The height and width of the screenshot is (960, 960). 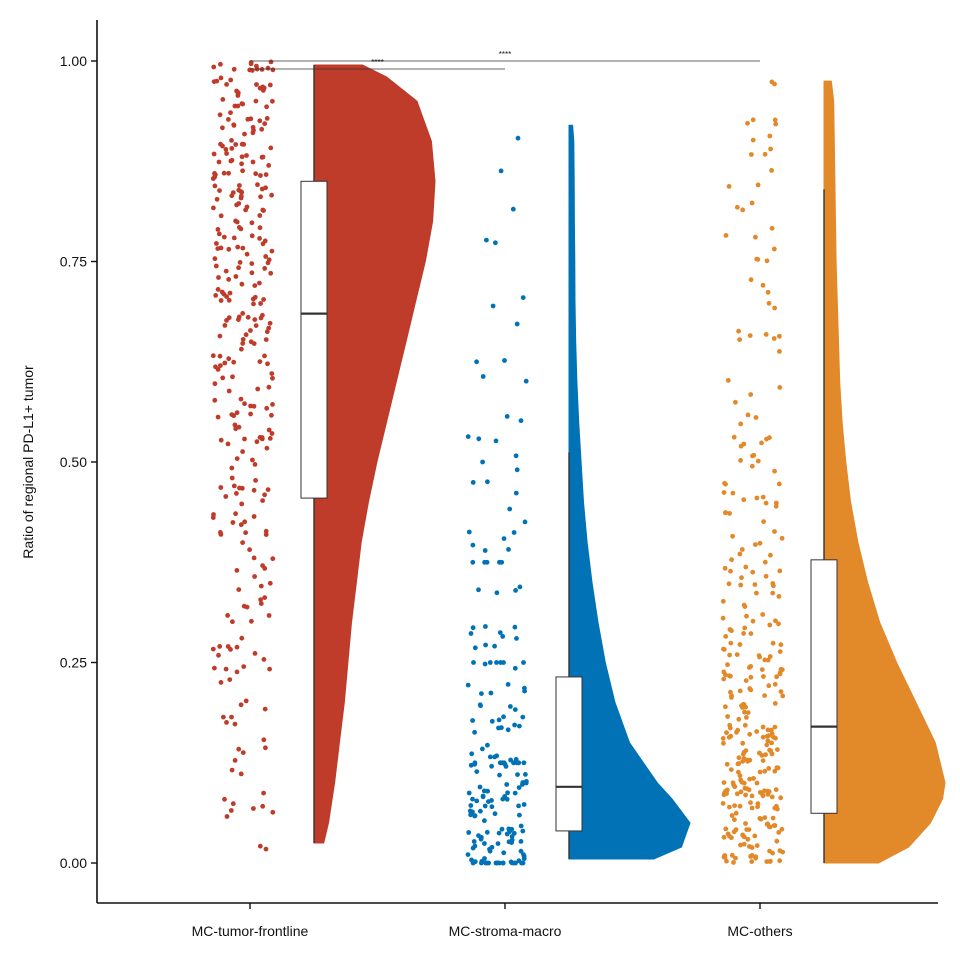 What do you see at coordinates (73, 462) in the screenshot?
I see `y-tick-label: 0.50` at bounding box center [73, 462].